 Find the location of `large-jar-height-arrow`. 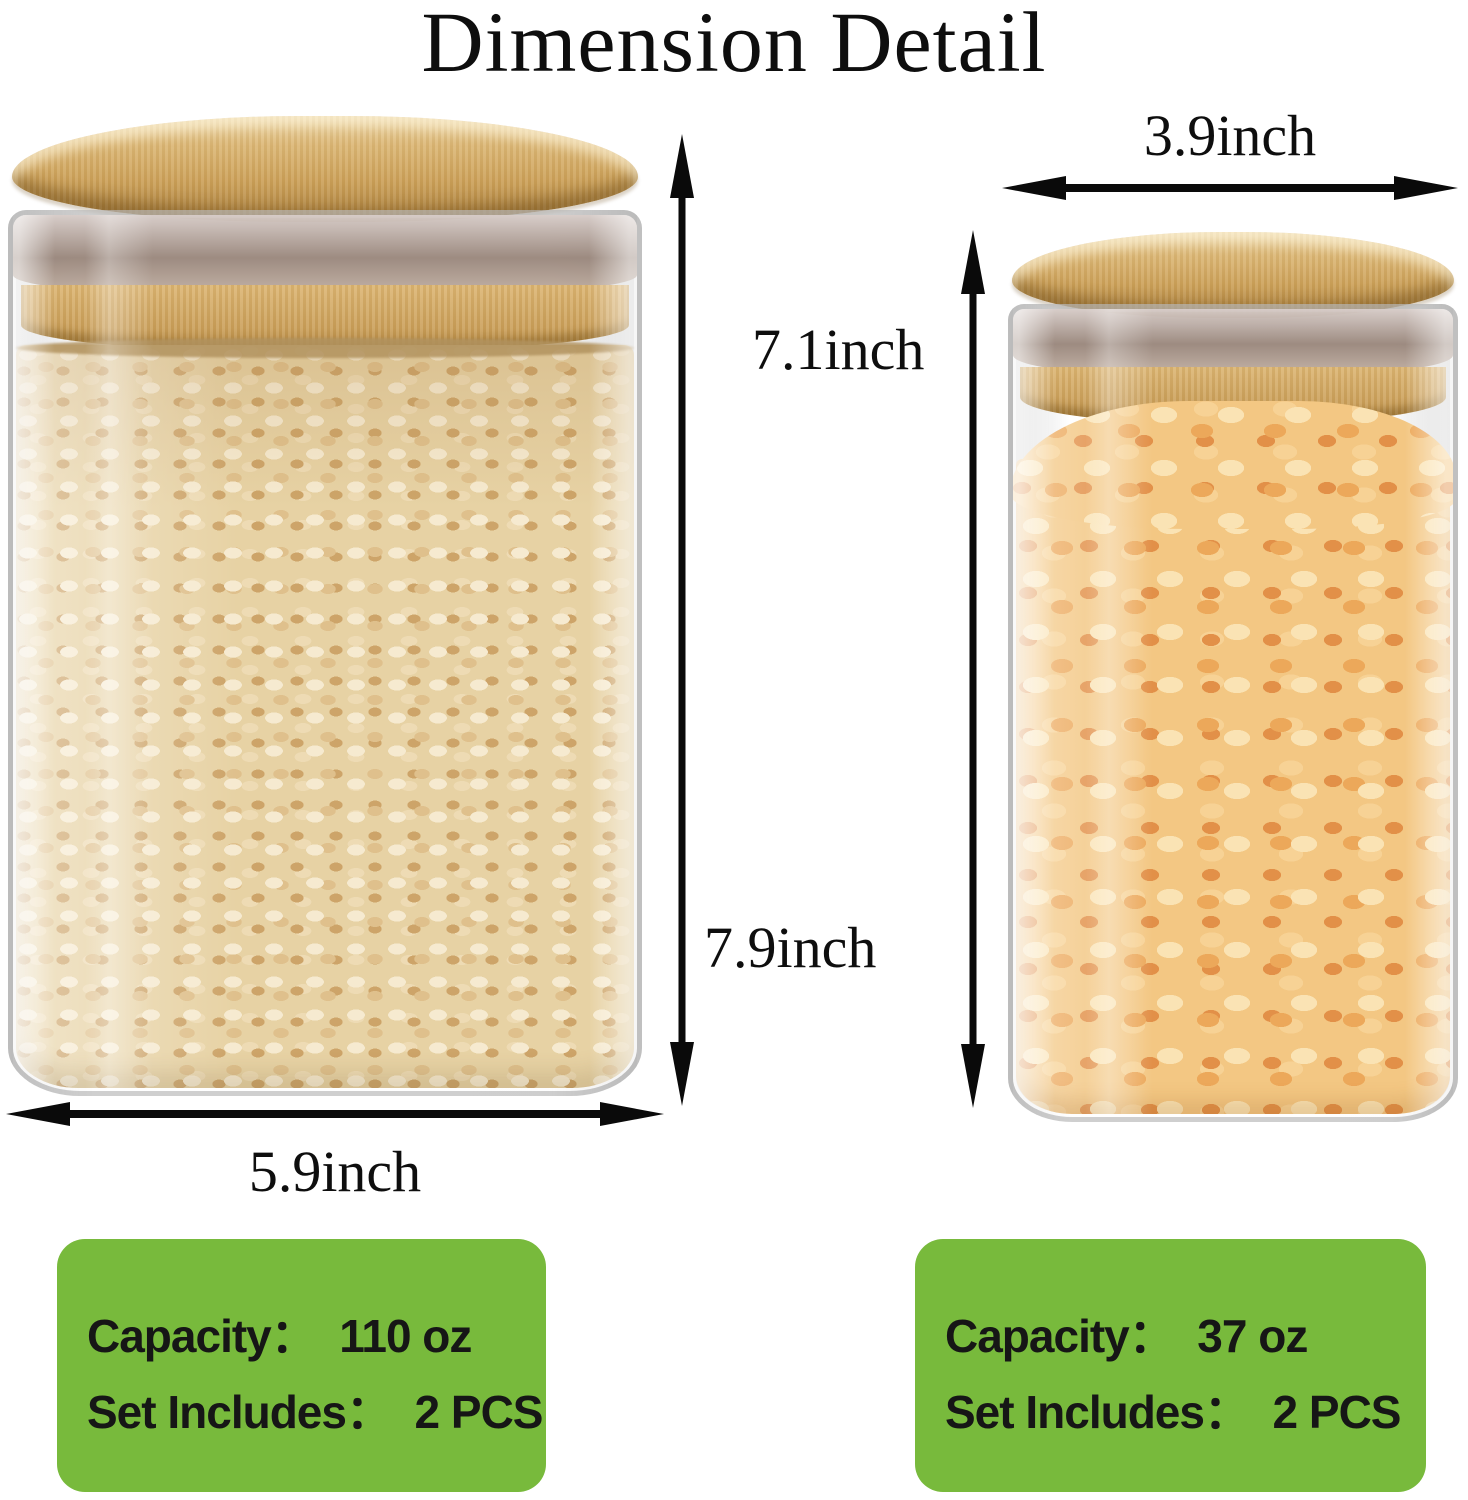

large-jar-height-arrow is located at coordinates (682, 620).